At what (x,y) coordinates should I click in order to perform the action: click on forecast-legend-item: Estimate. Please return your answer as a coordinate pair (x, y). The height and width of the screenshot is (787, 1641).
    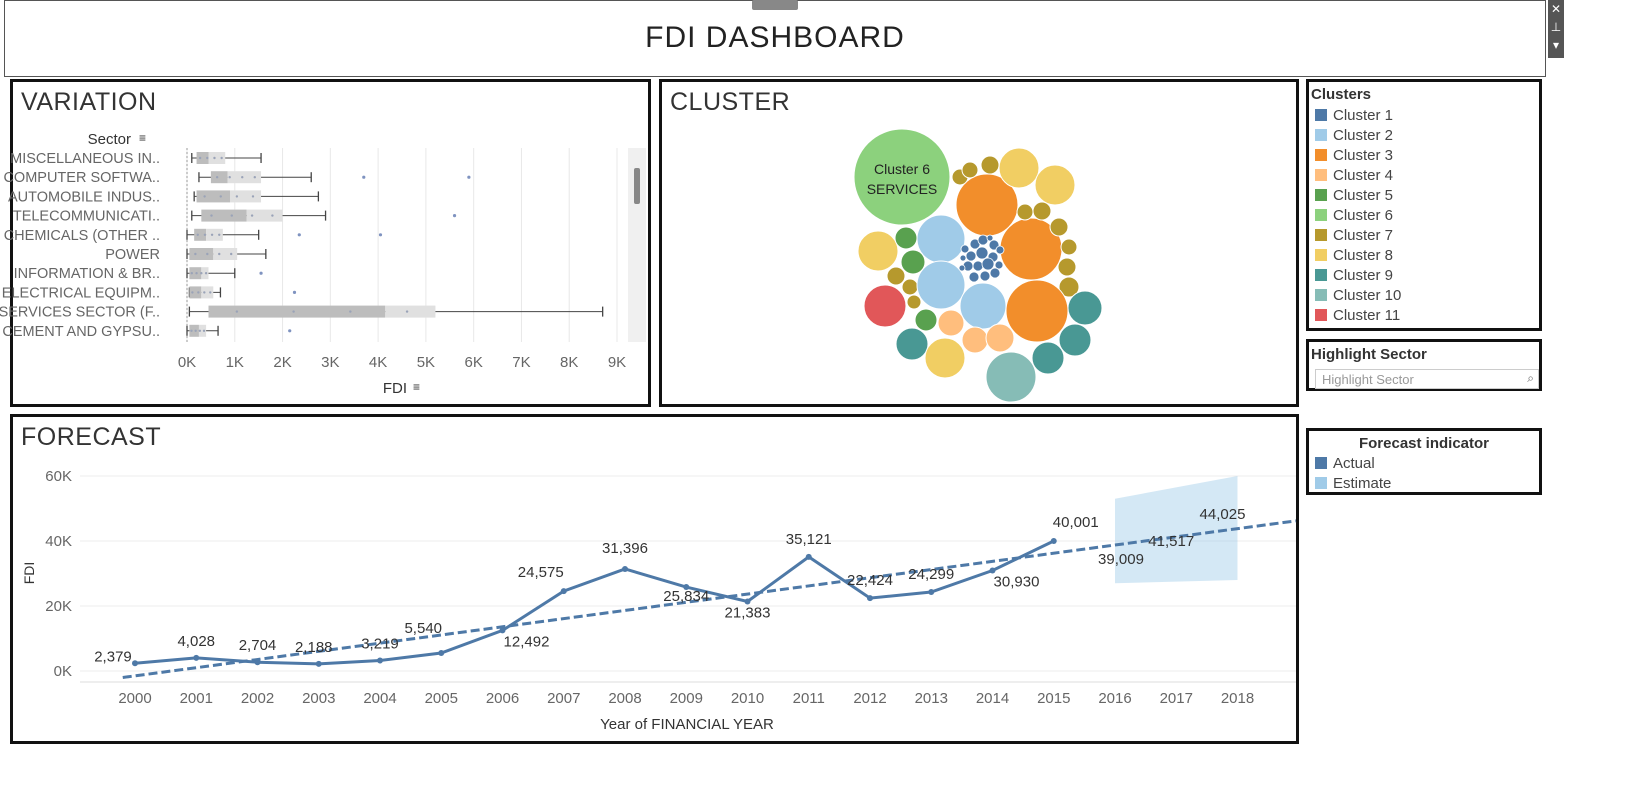
    Looking at the image, I should click on (1353, 484).